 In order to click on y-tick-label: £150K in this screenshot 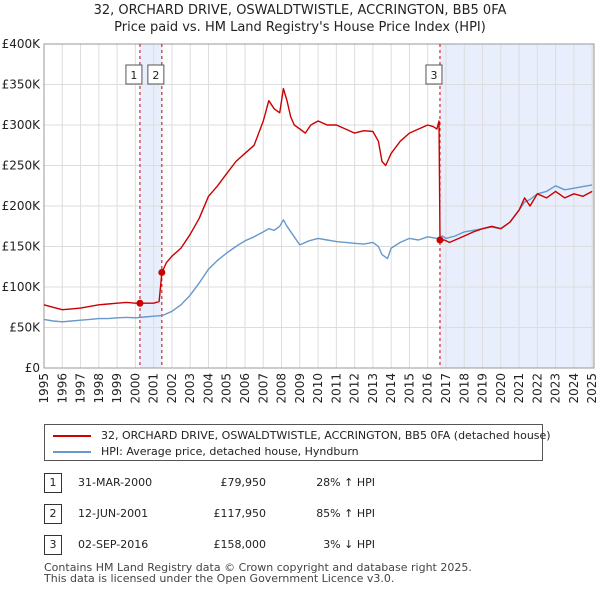, I will do `click(22, 247)`.